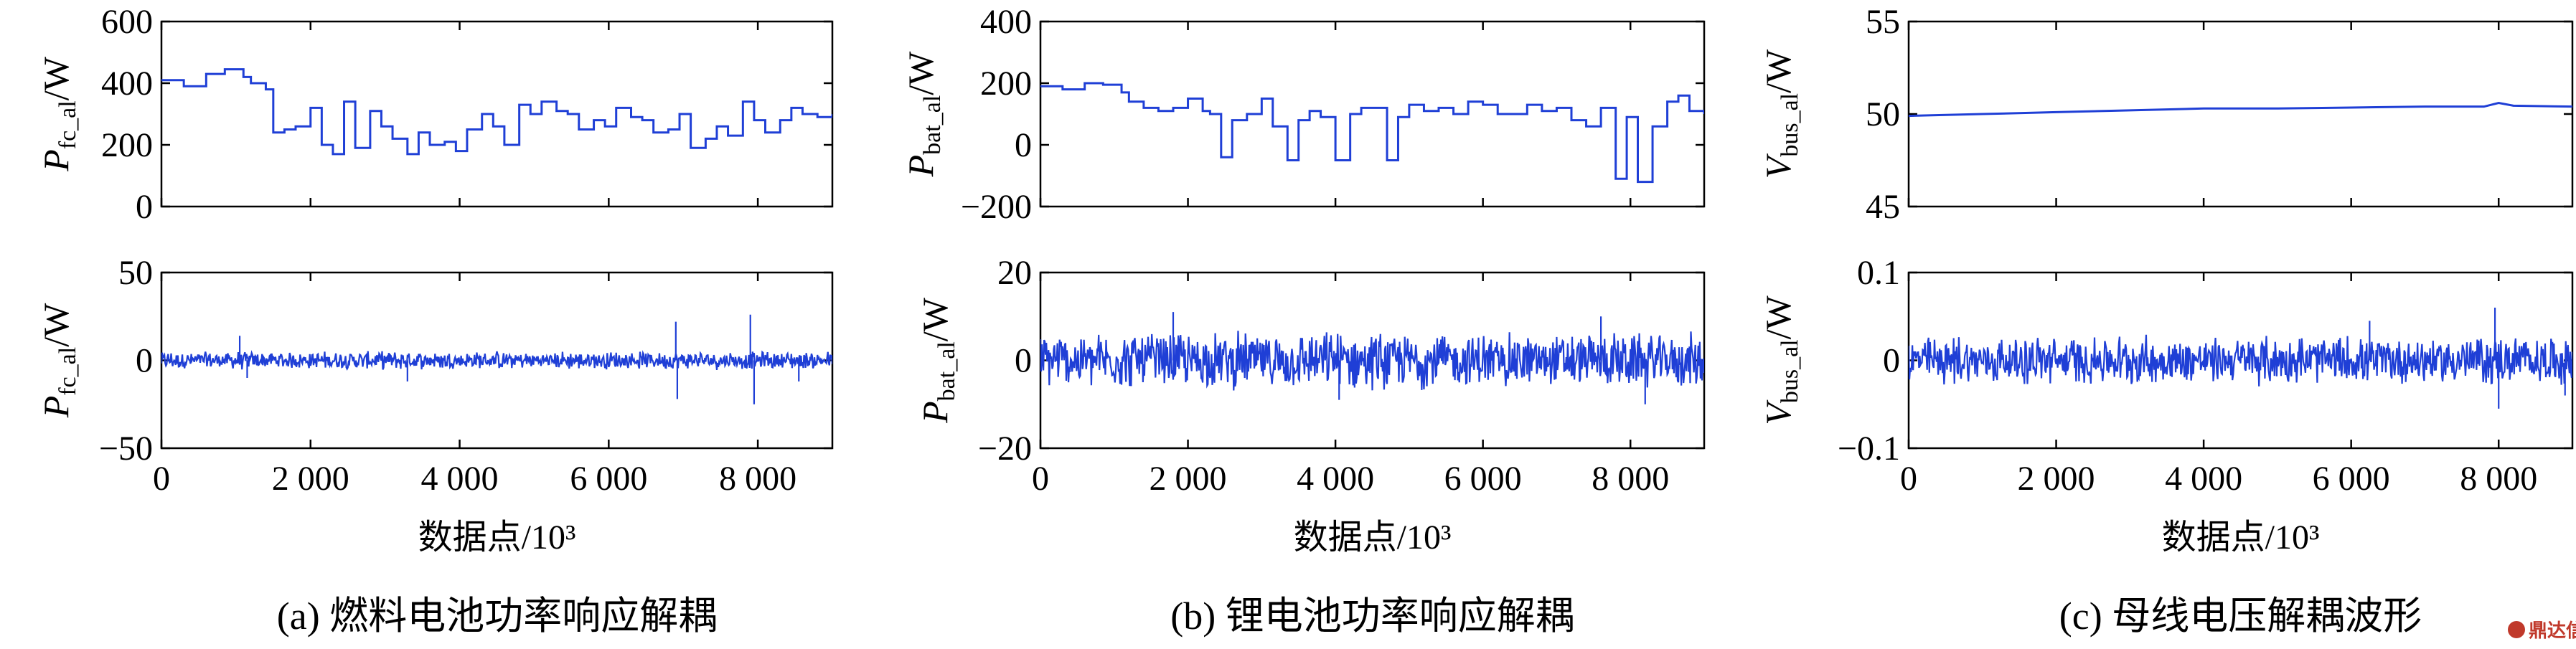  I want to click on panel-c1: 45 50 55 Vbus_al/W, so click(2166, 114).